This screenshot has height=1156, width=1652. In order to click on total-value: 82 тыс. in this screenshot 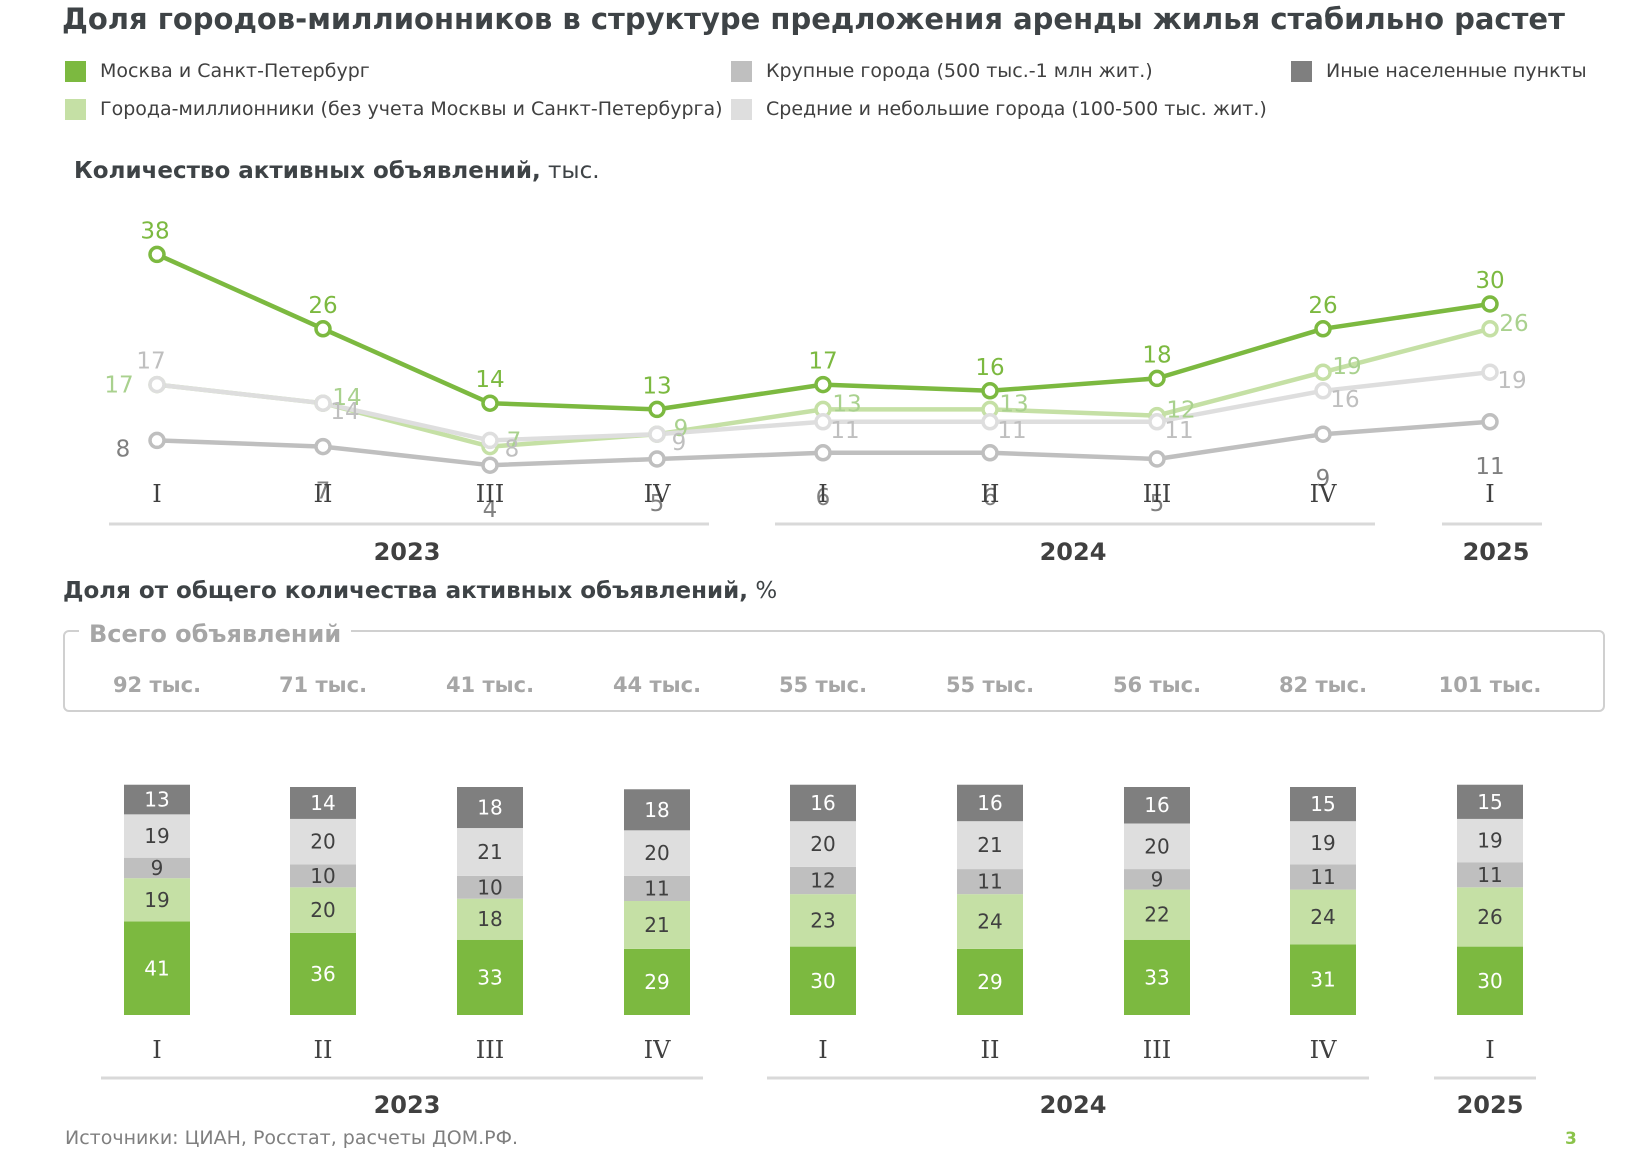, I will do `click(1323, 685)`.